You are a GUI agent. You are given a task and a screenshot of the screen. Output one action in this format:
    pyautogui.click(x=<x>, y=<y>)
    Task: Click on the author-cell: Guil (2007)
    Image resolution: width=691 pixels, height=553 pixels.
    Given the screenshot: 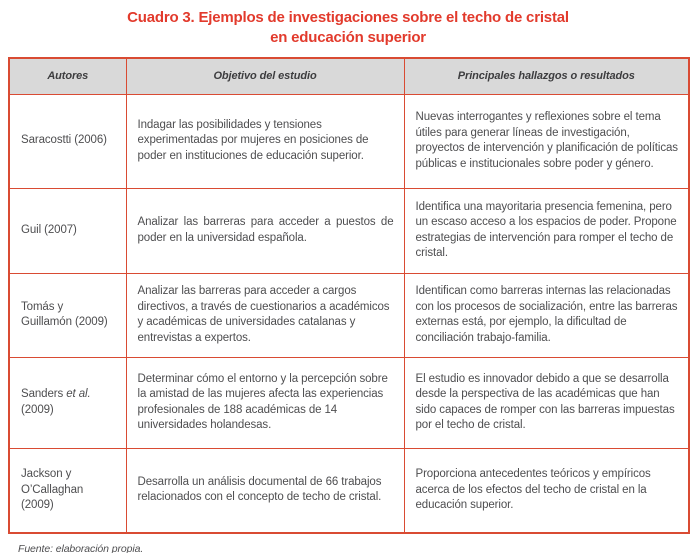 What is the action you would take?
    pyautogui.click(x=67, y=230)
    